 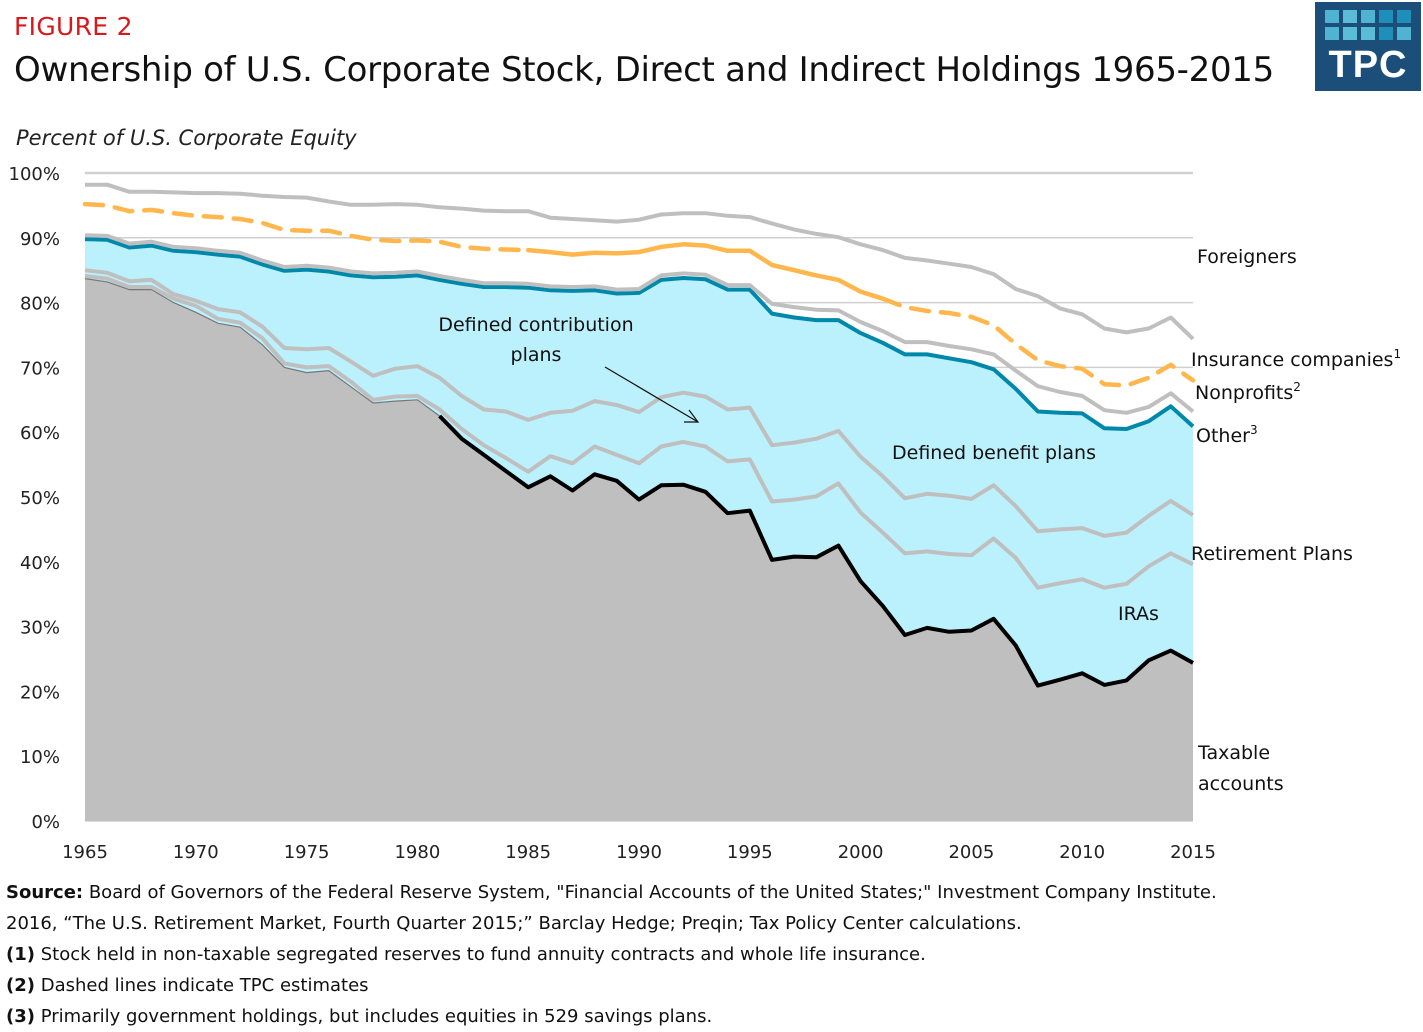 What do you see at coordinates (40, 563) in the screenshot?
I see `y-tick-label: 40%` at bounding box center [40, 563].